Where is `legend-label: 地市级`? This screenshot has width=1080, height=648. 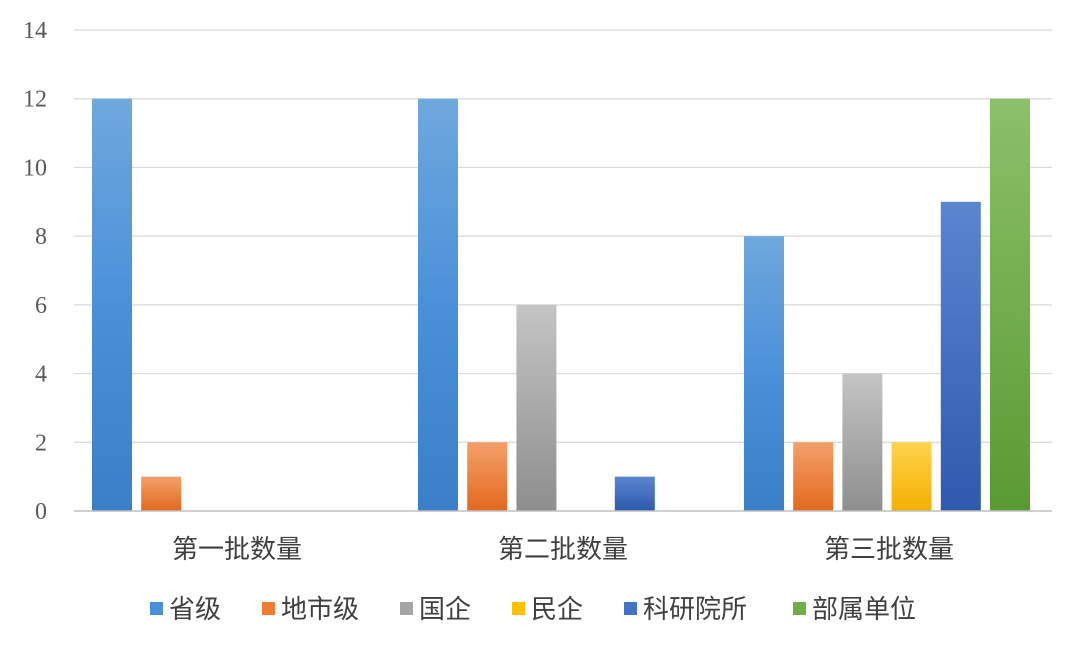 legend-label: 地市级 is located at coordinates (320, 610).